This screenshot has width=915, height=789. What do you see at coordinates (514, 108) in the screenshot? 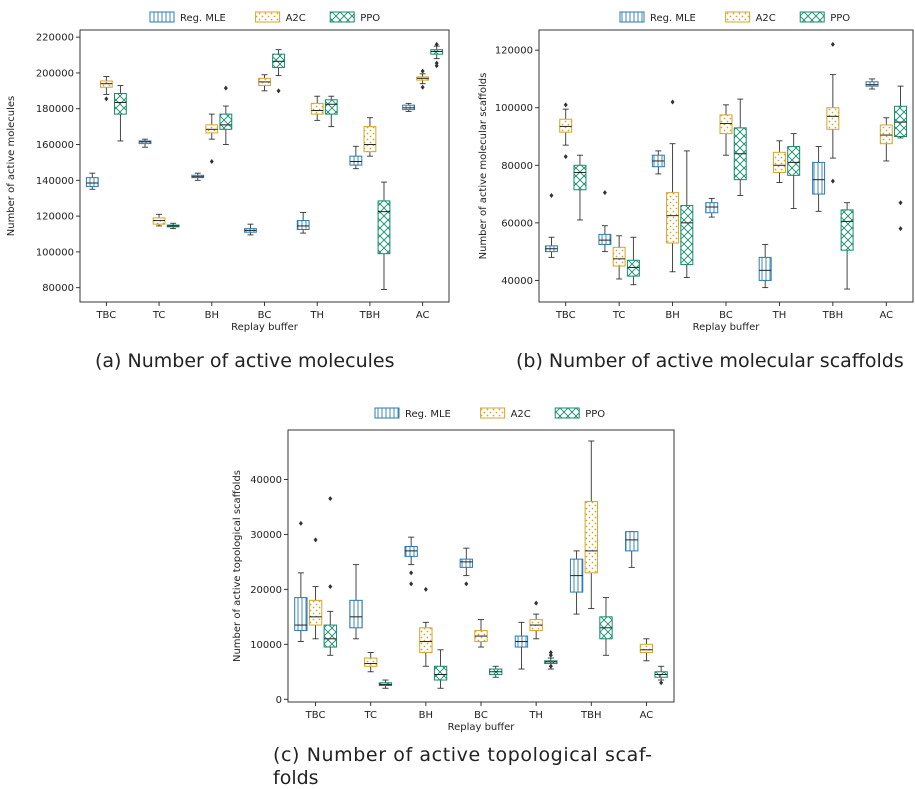
I see `y-tick-label: 100000` at bounding box center [514, 108].